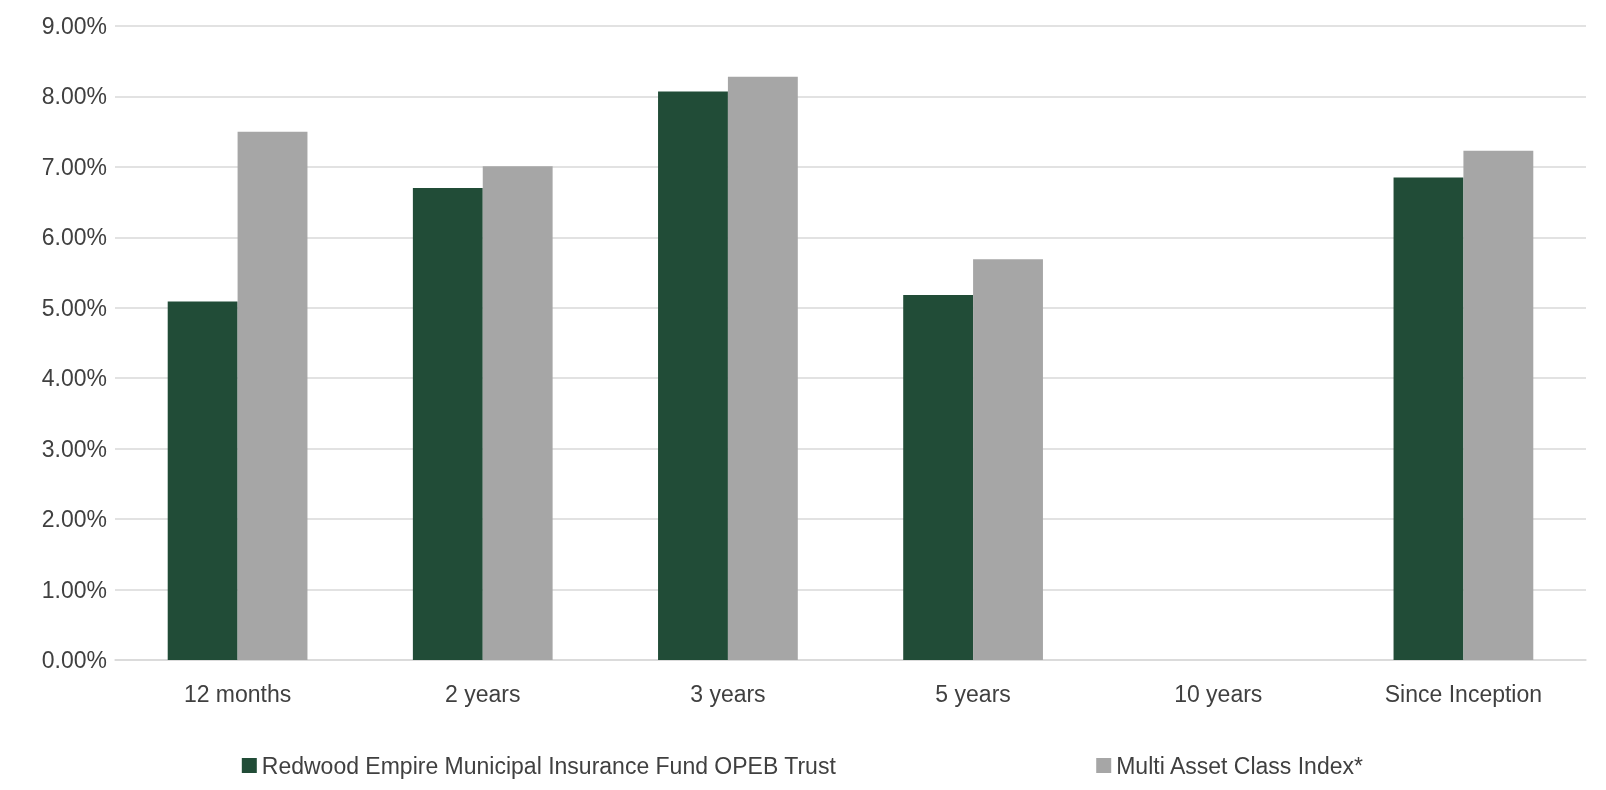 The height and width of the screenshot is (790, 1606). Describe the element at coordinates (74, 448) in the screenshot. I see `y-tick-label: 3.00%` at that location.